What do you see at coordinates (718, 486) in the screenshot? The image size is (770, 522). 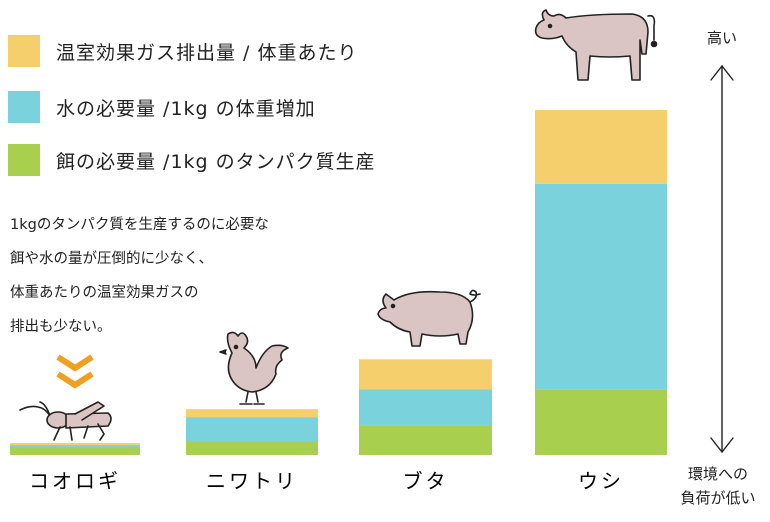 I see `axis-low-label: 環境への 負荷が低い` at bounding box center [718, 486].